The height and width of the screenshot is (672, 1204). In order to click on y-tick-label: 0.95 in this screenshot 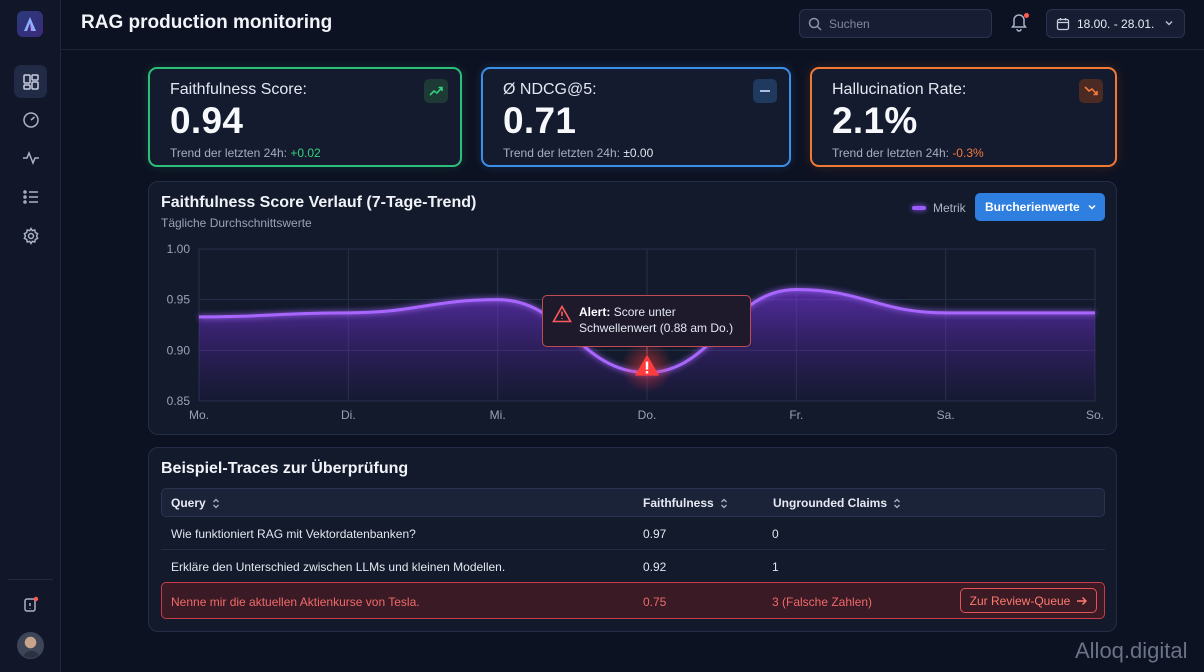, I will do `click(179, 300)`.